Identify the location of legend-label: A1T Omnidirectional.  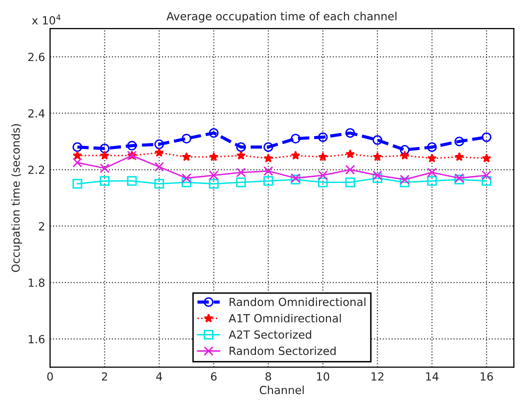
(284, 318).